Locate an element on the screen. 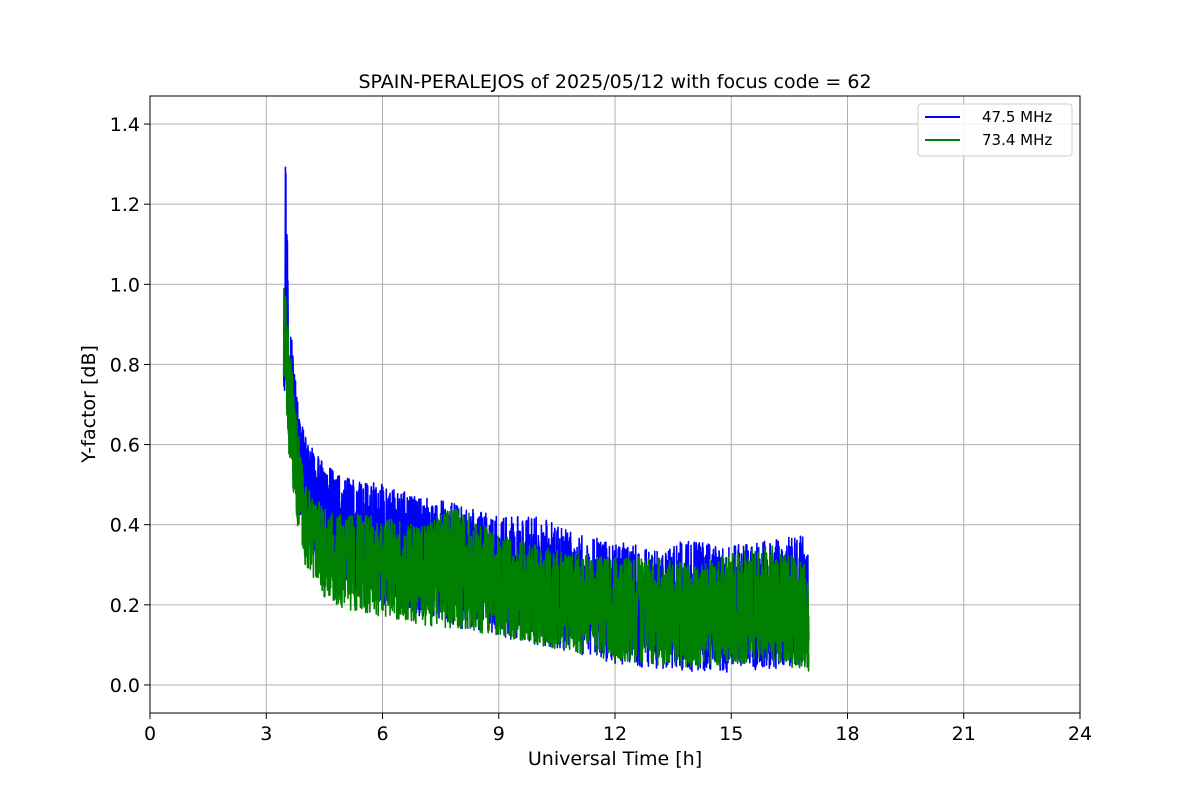 The height and width of the screenshot is (800, 1200). y-axis-title: Y-factor [dB] is located at coordinates (89, 404).